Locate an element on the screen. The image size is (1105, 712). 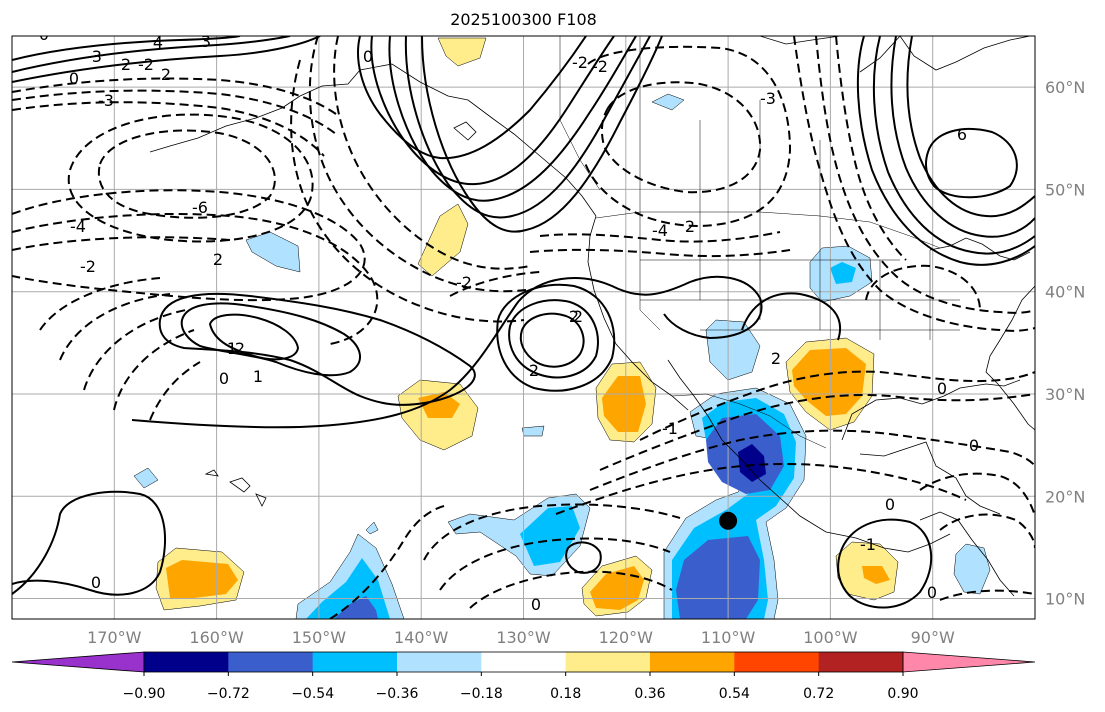
longitude-tick-label: 110°W is located at coordinates (728, 637).